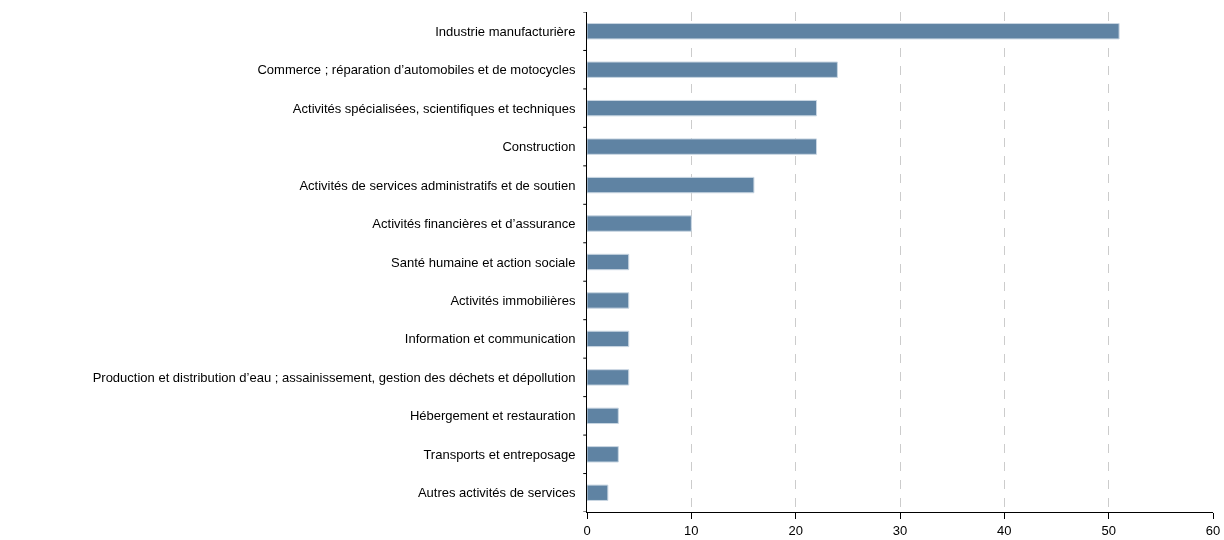 The image size is (1224, 540). What do you see at coordinates (539, 147) in the screenshot?
I see `y-tick-label: Construction` at bounding box center [539, 147].